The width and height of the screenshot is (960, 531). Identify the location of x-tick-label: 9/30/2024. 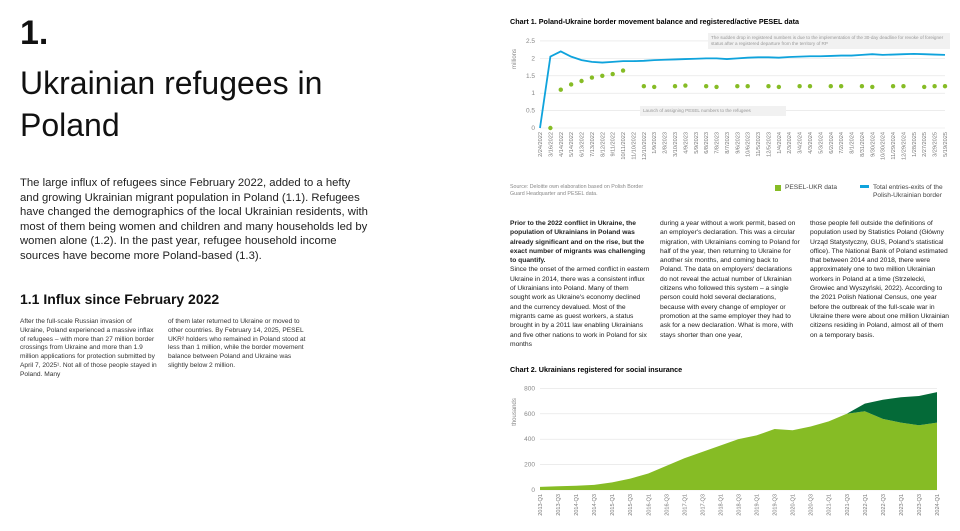
(873, 144).